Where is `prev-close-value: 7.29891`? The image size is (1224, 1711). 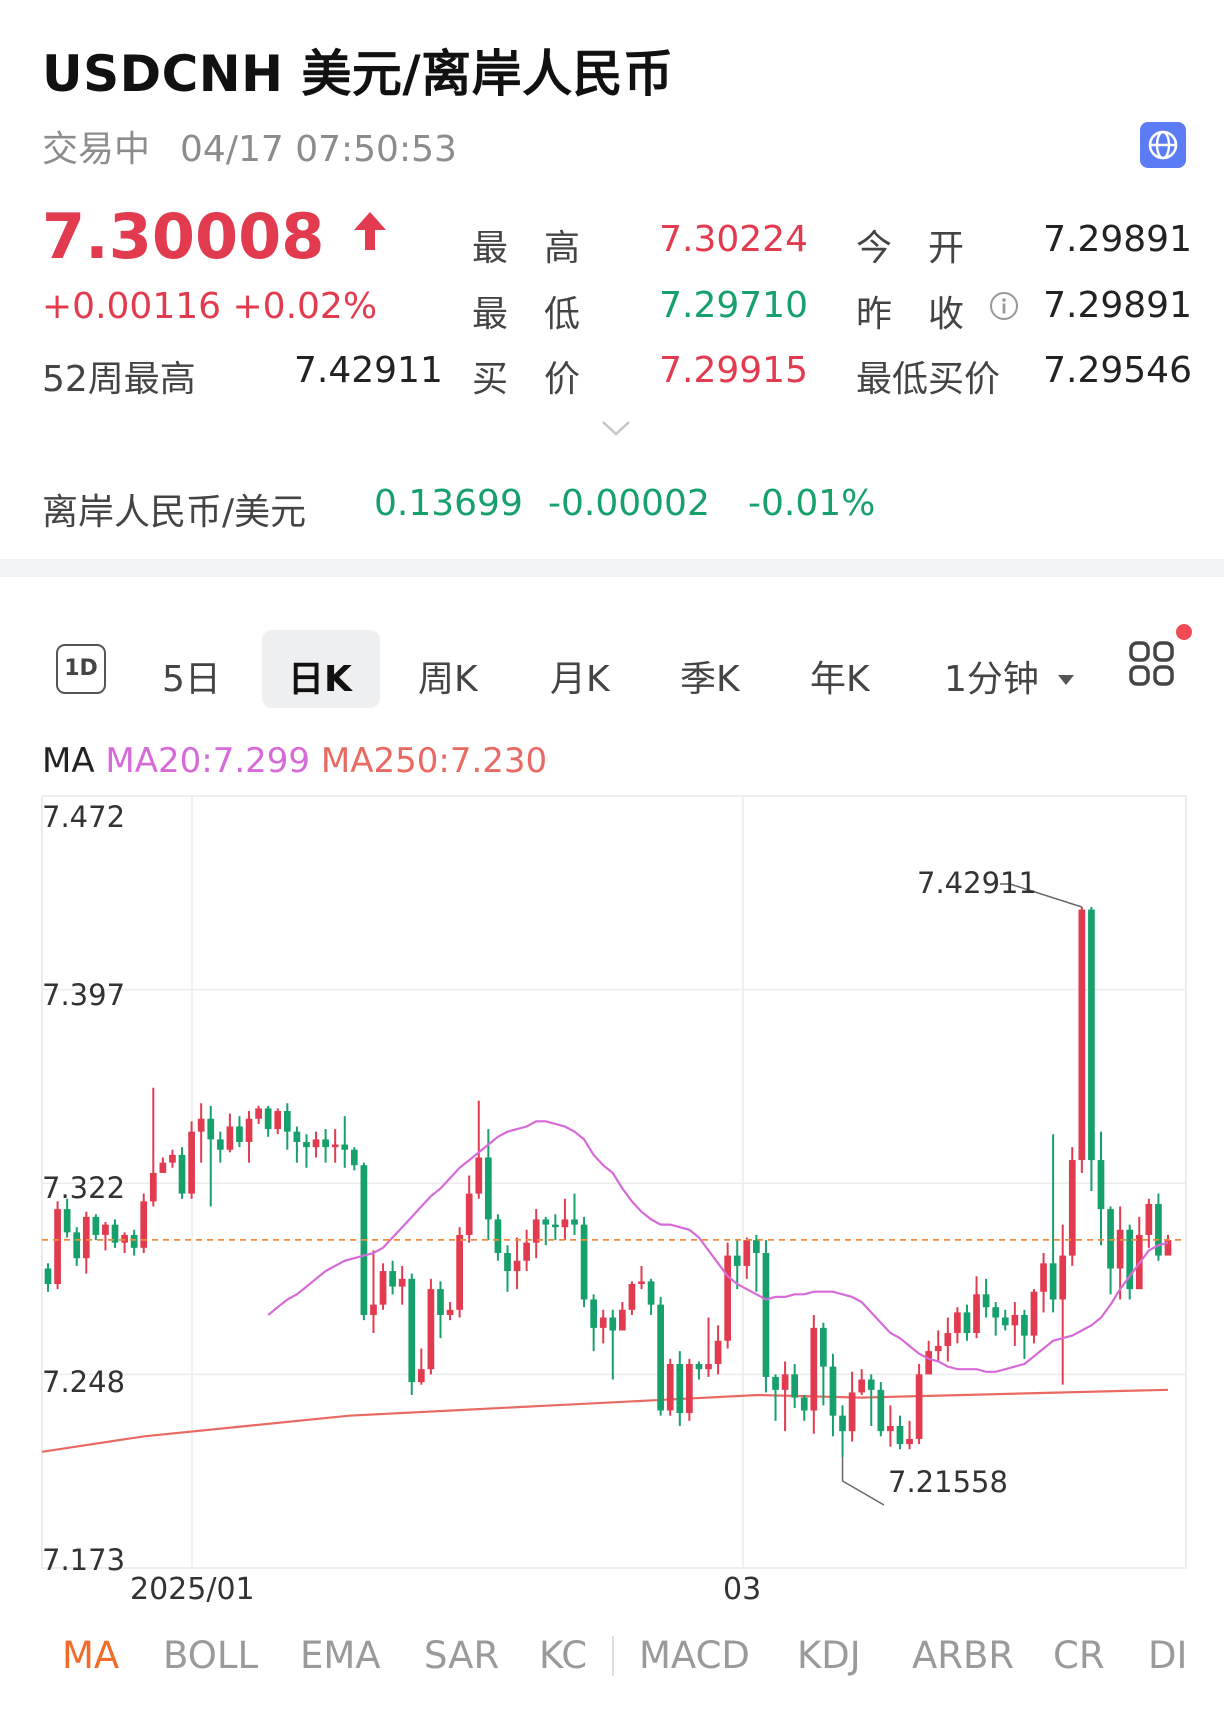
prev-close-value: 7.29891 is located at coordinates (1117, 305).